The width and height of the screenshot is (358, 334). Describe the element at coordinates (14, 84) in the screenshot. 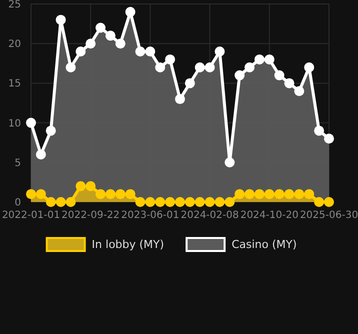

I see `y-tick-label: 15` at that location.